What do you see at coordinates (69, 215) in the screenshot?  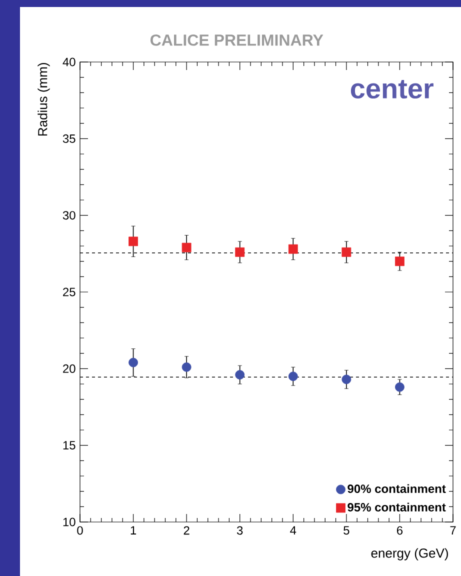 I see `y-tick-label: 30` at bounding box center [69, 215].